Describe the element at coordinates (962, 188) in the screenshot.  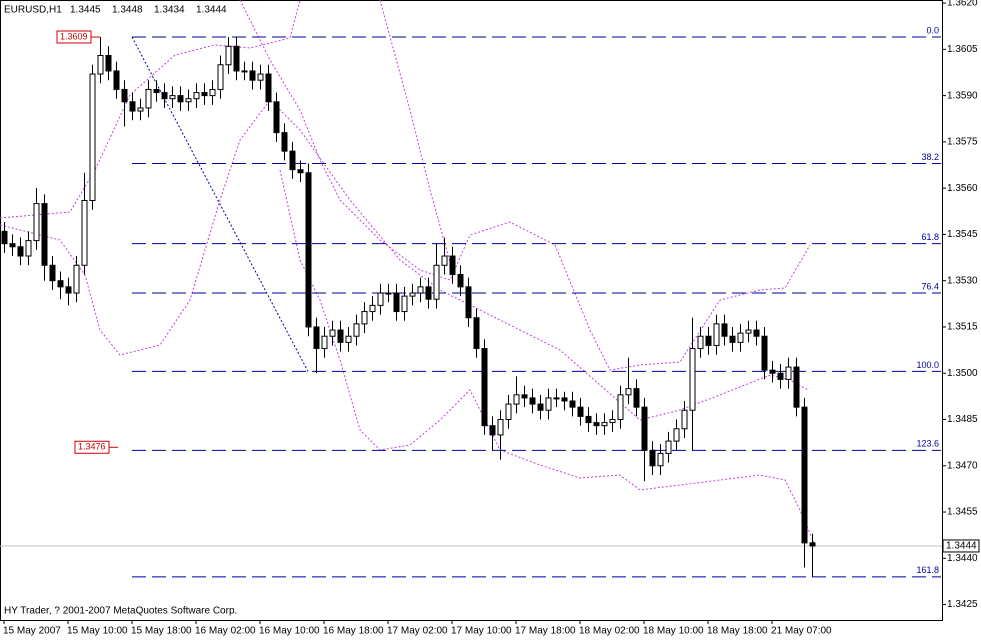
I see `y-tick-label: 1.3560` at that location.